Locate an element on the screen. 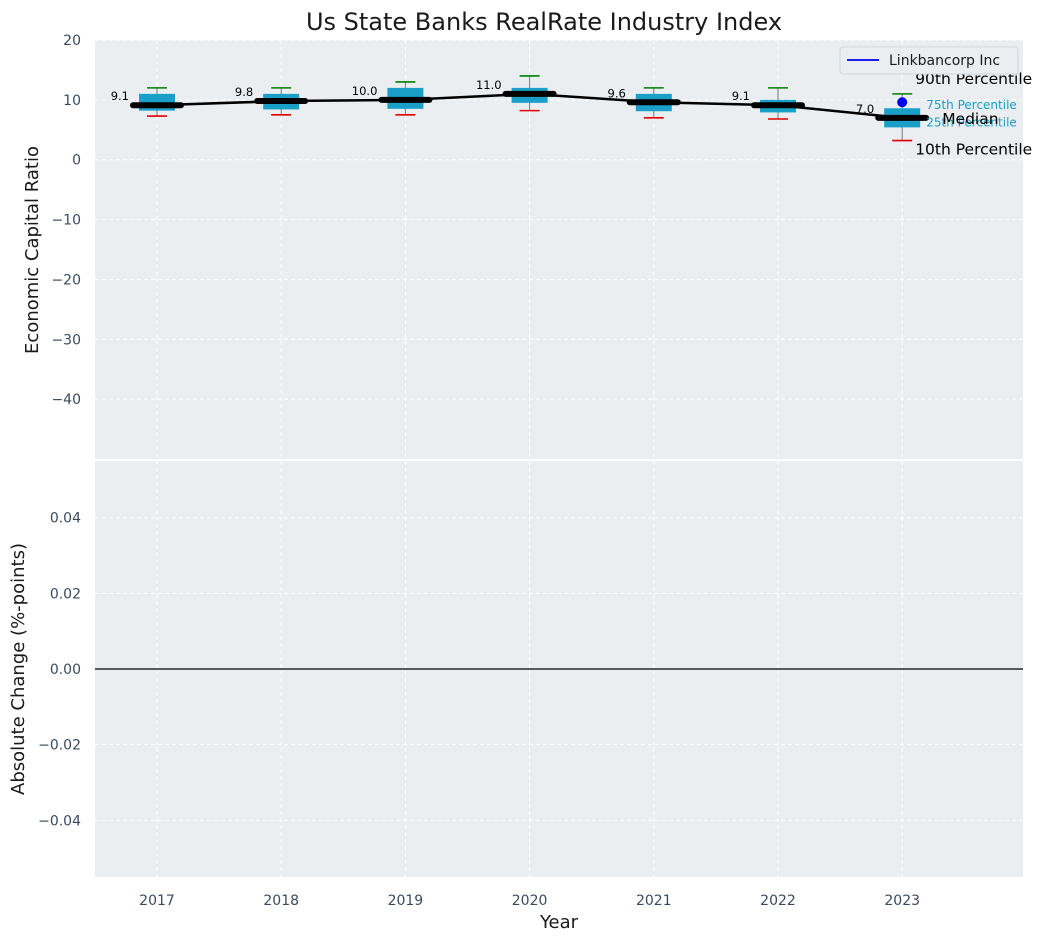  x-axis-label: Year is located at coordinates (559, 922).